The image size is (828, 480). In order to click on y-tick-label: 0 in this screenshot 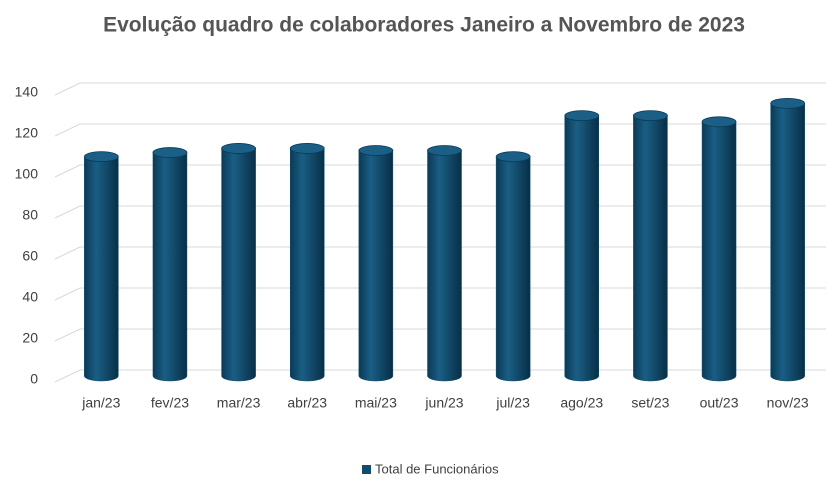, I will do `click(34, 379)`.